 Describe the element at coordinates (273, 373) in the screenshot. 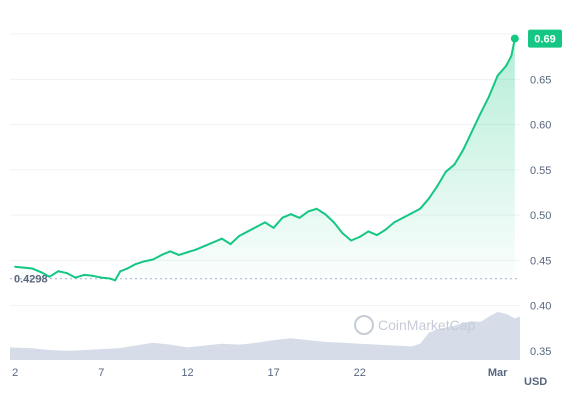

I see `x-tick-label: 17` at that location.